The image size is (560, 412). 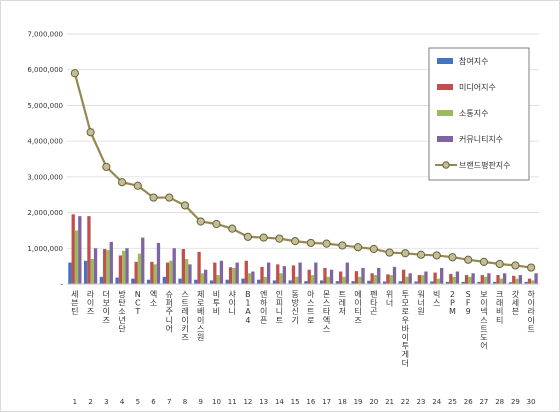 What do you see at coordinates (200, 402) in the screenshot?
I see `x-tick-label: 9` at bounding box center [200, 402].